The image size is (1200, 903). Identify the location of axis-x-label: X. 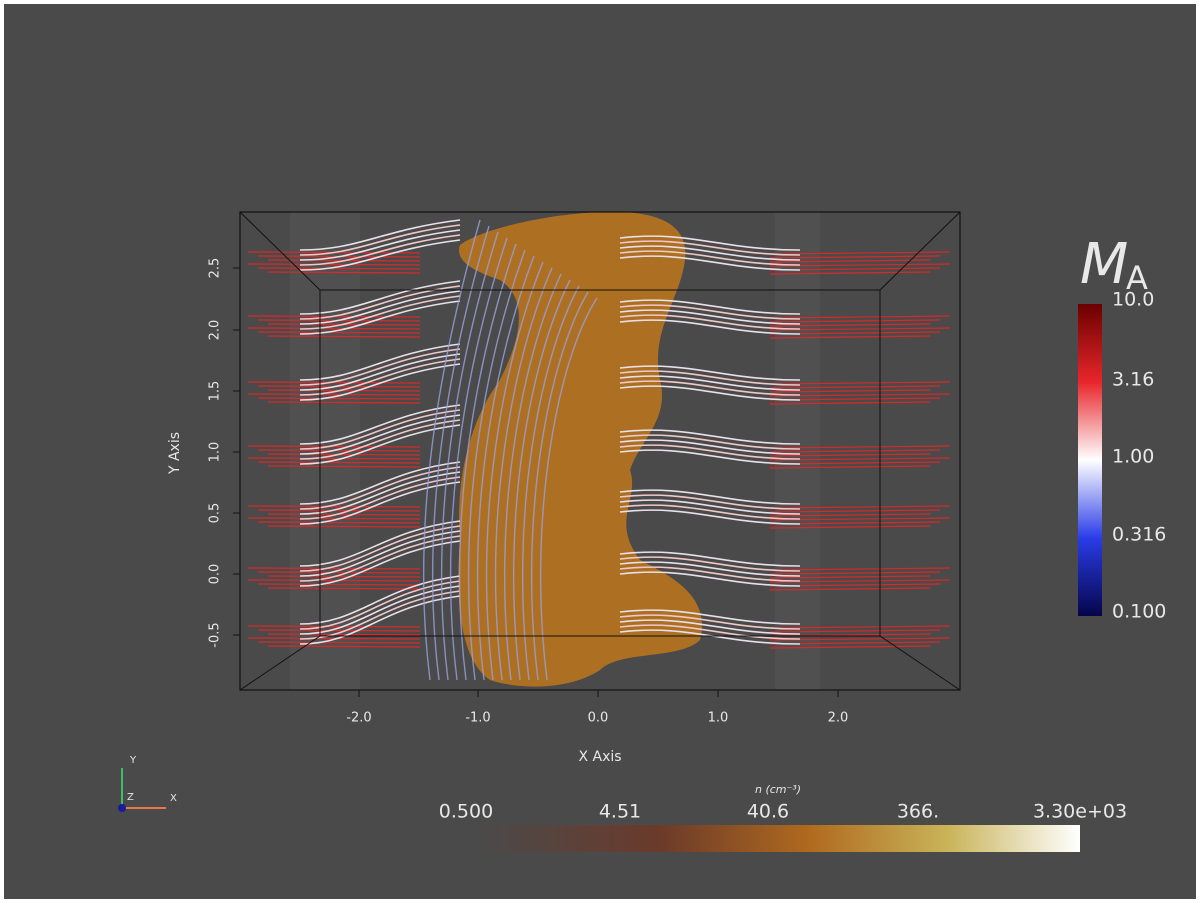
(173, 798).